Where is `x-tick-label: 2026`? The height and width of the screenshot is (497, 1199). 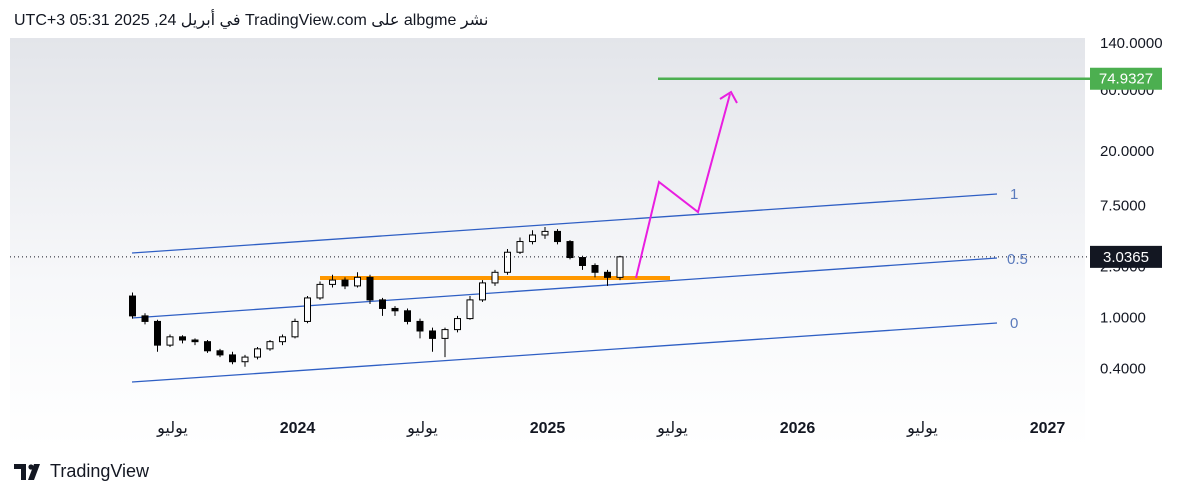
x-tick-label: 2026 is located at coordinates (798, 428).